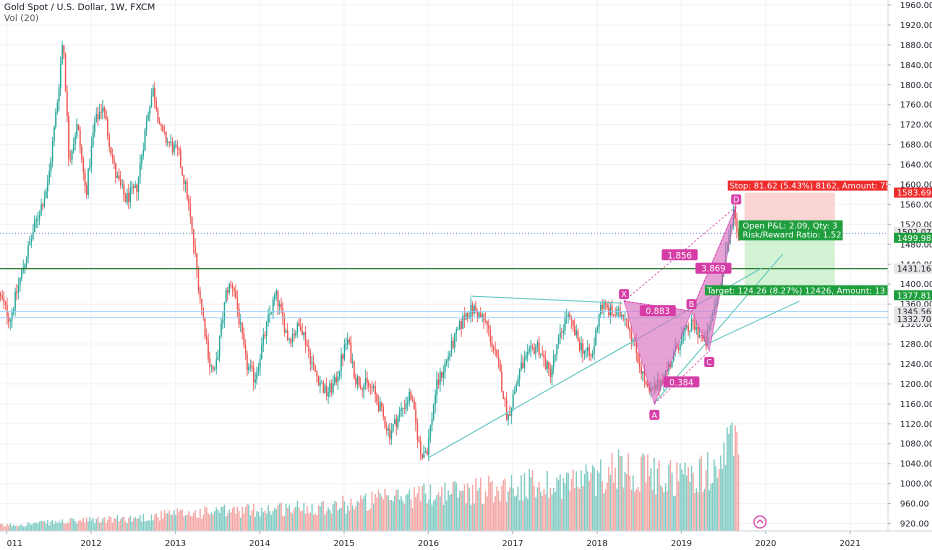 This screenshot has width=932, height=550. I want to click on price-axis-label: 1280.00, so click(916, 344).